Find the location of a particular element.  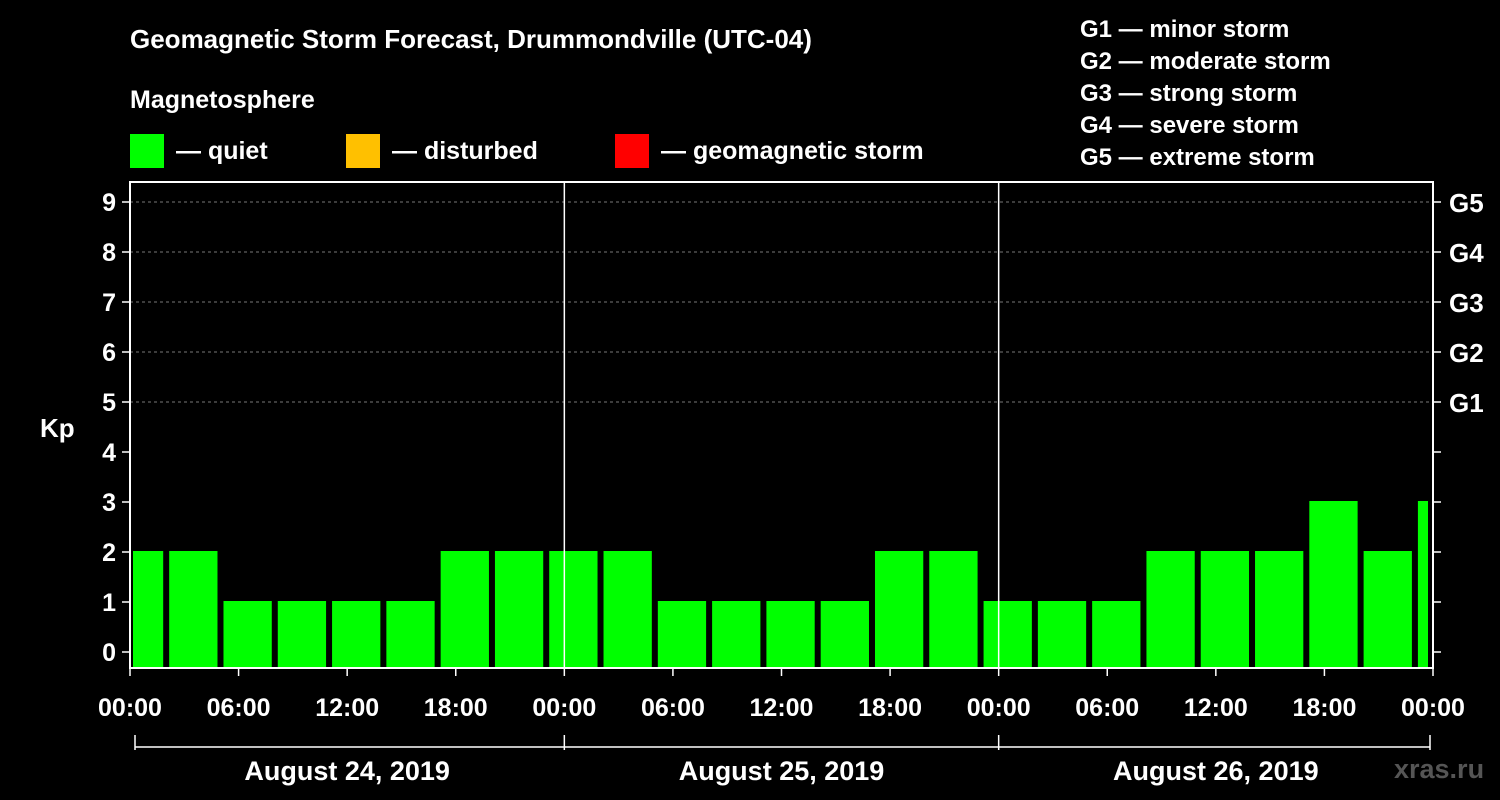

storm-level-g3: G3 — strong storm is located at coordinates (1189, 93).